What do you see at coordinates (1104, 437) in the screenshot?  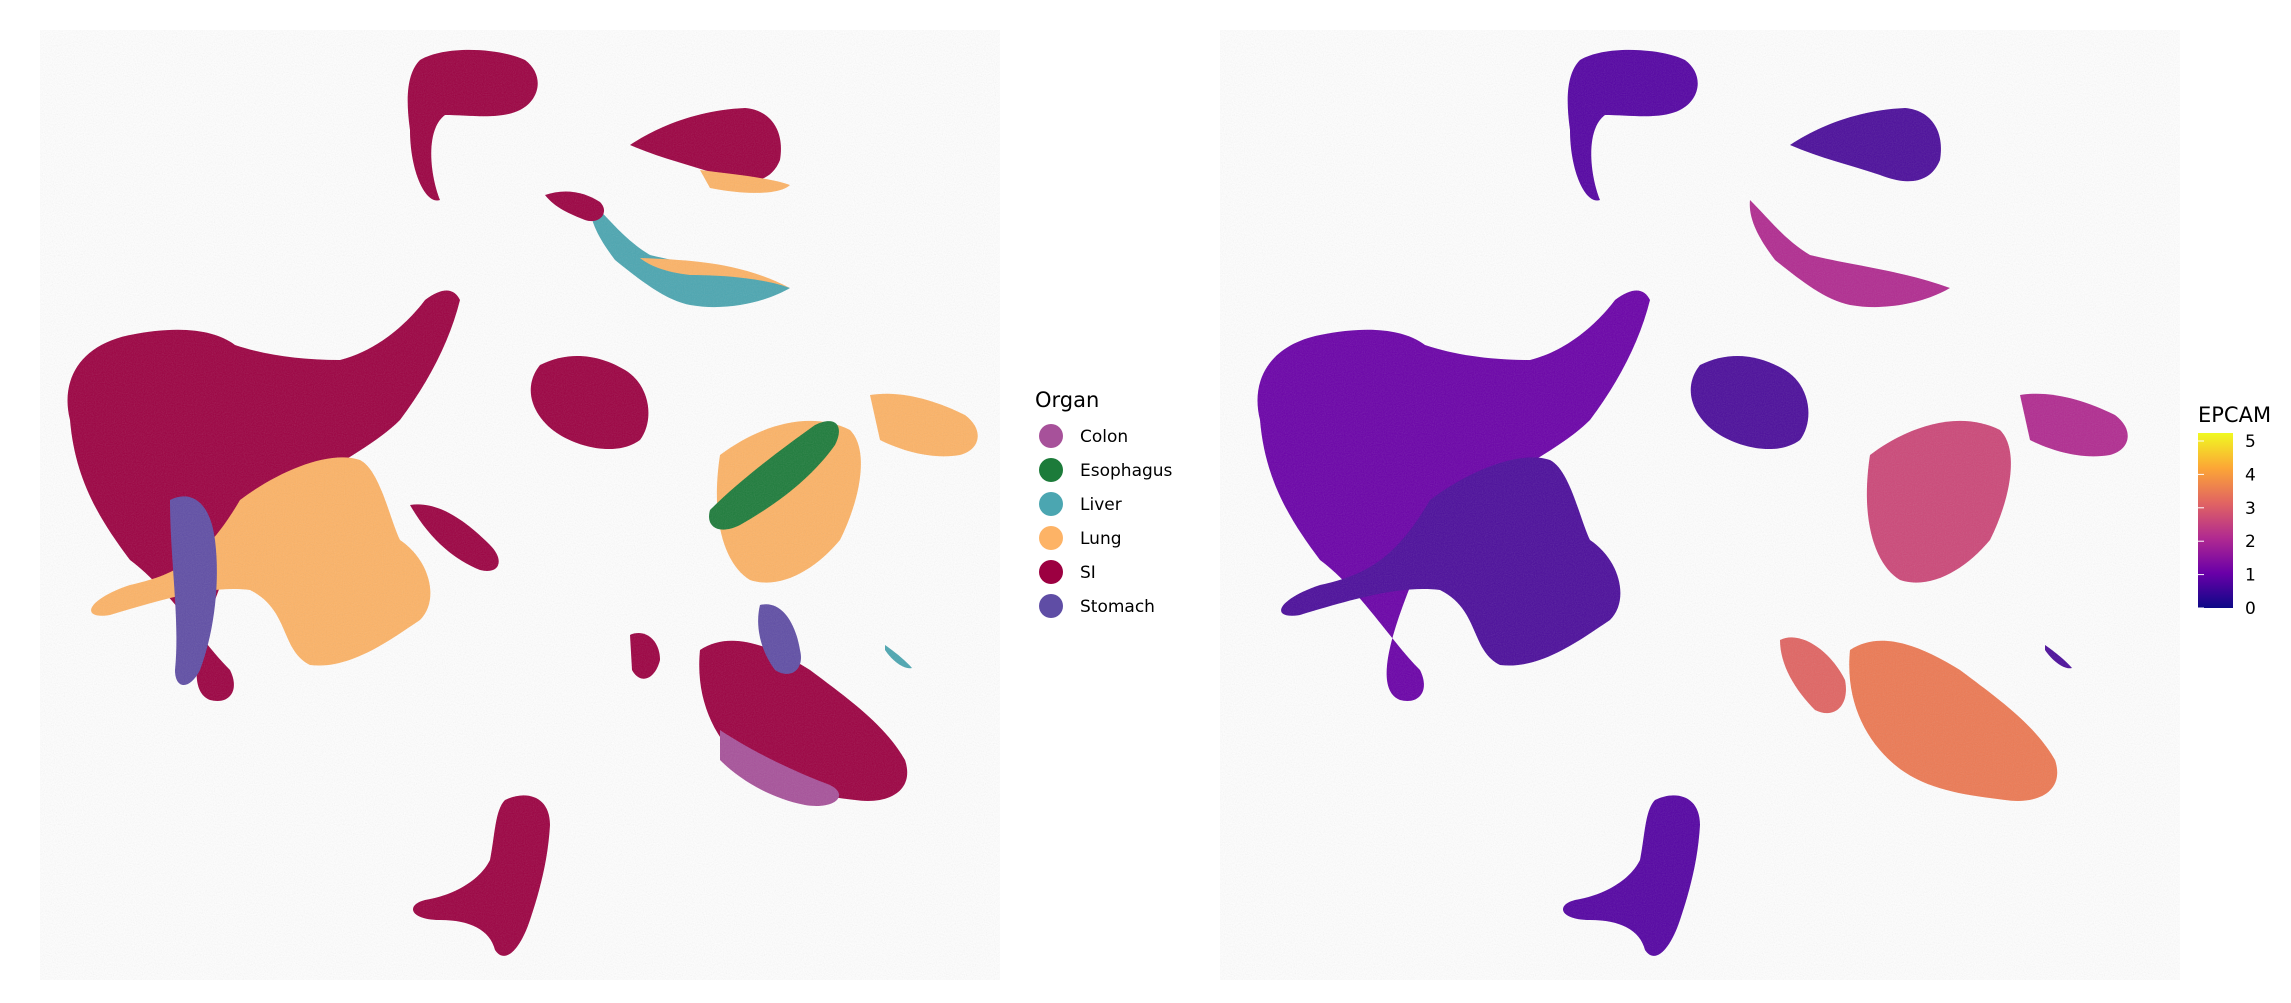 I see `legend-label-colon: Colon` at bounding box center [1104, 437].